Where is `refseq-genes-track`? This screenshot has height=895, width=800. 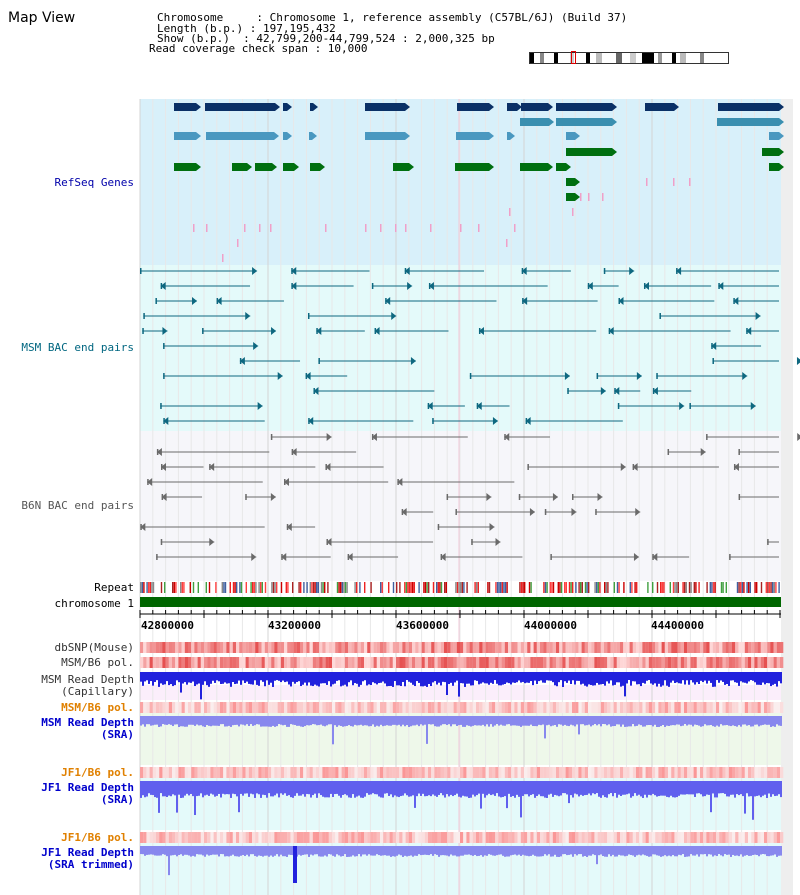
refseq-genes-track is located at coordinates (479, 182).